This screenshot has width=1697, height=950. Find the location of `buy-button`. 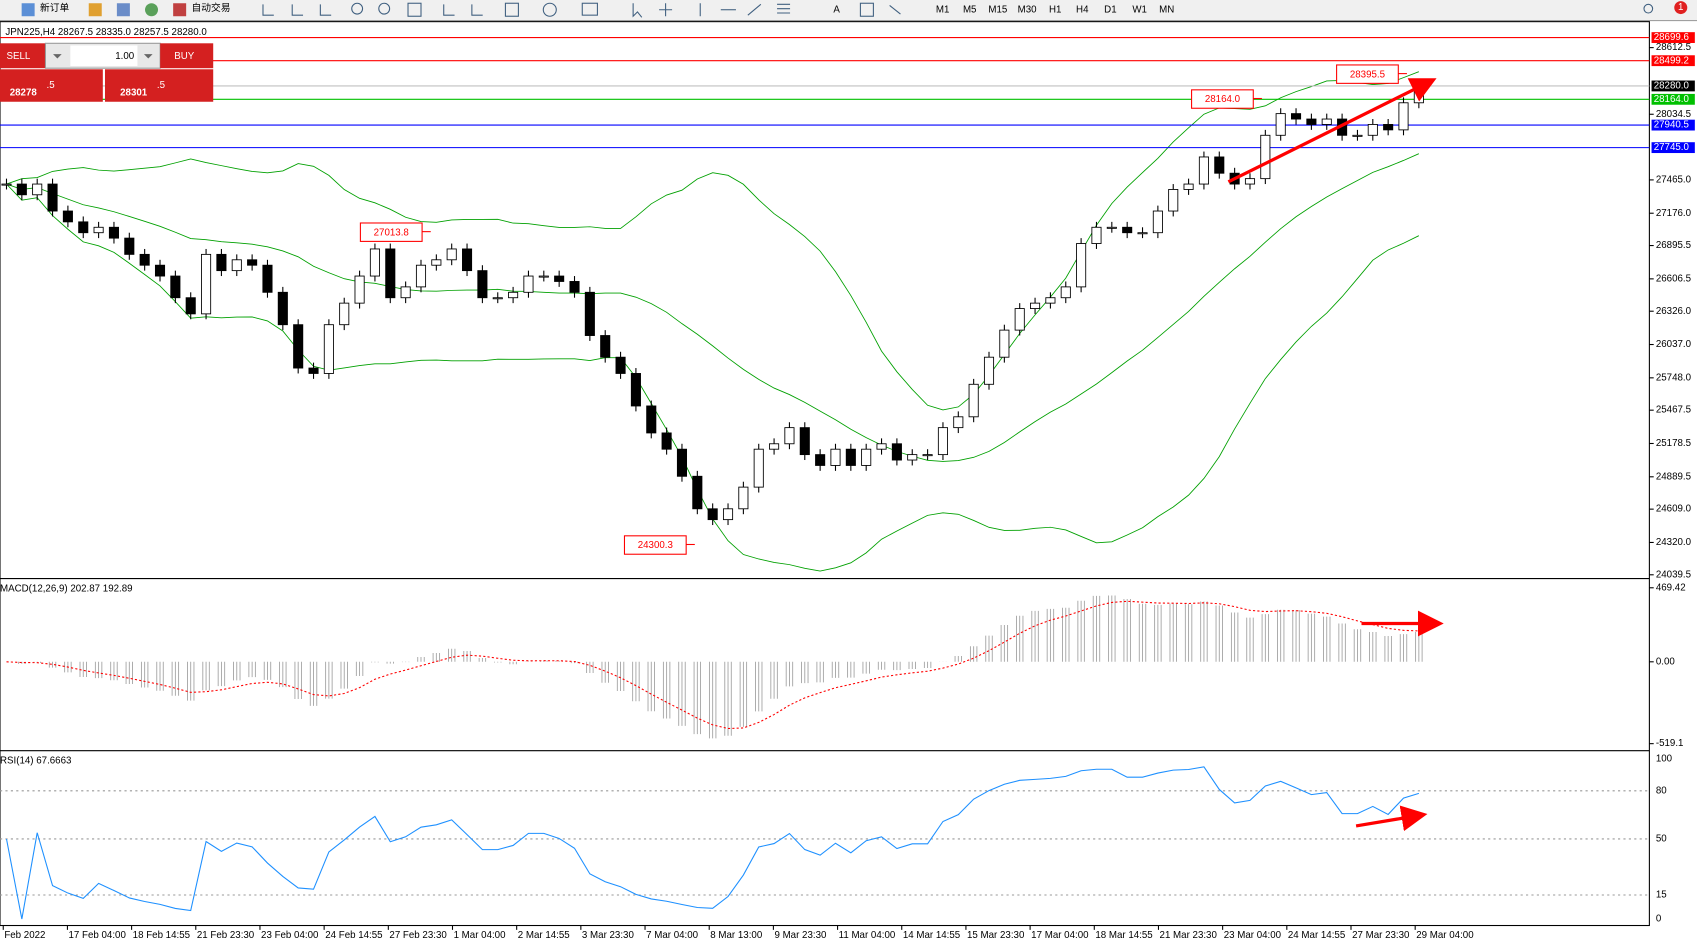

buy-button is located at coordinates (187, 56).